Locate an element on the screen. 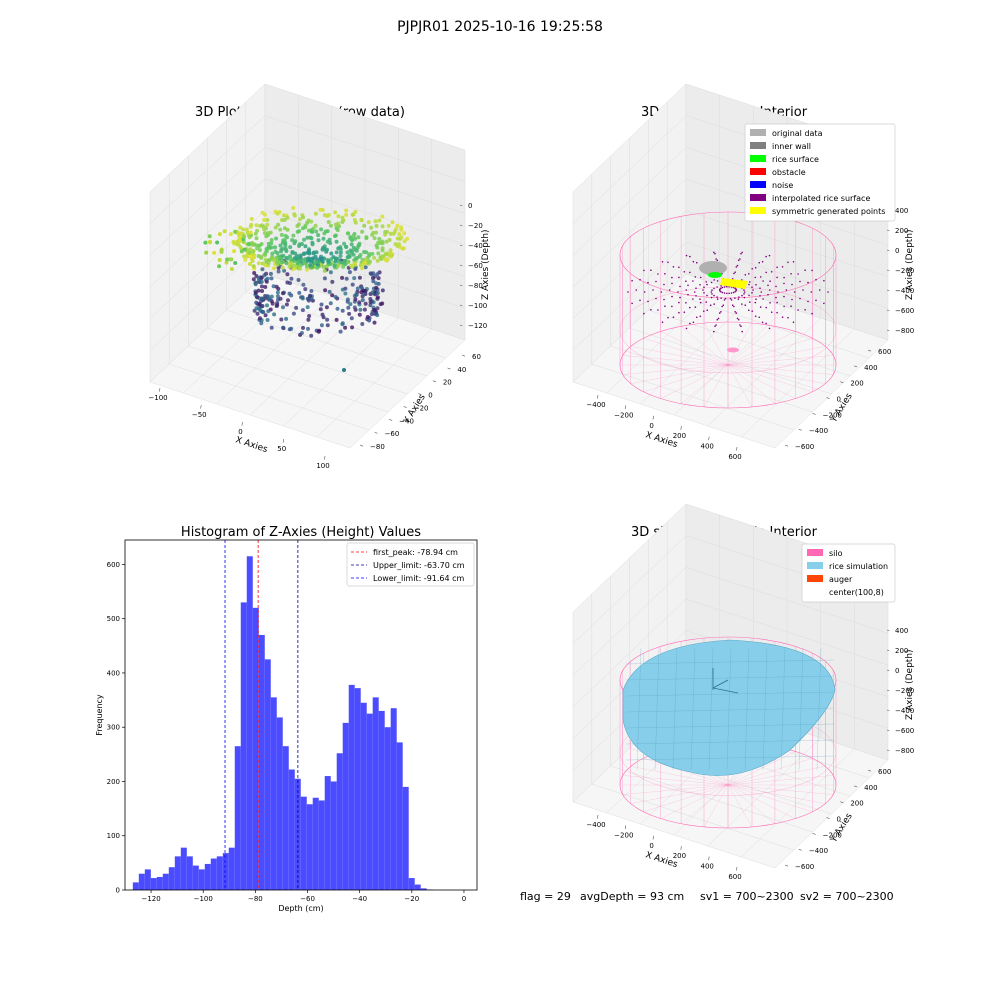  plot-frame is located at coordinates (301, 715).